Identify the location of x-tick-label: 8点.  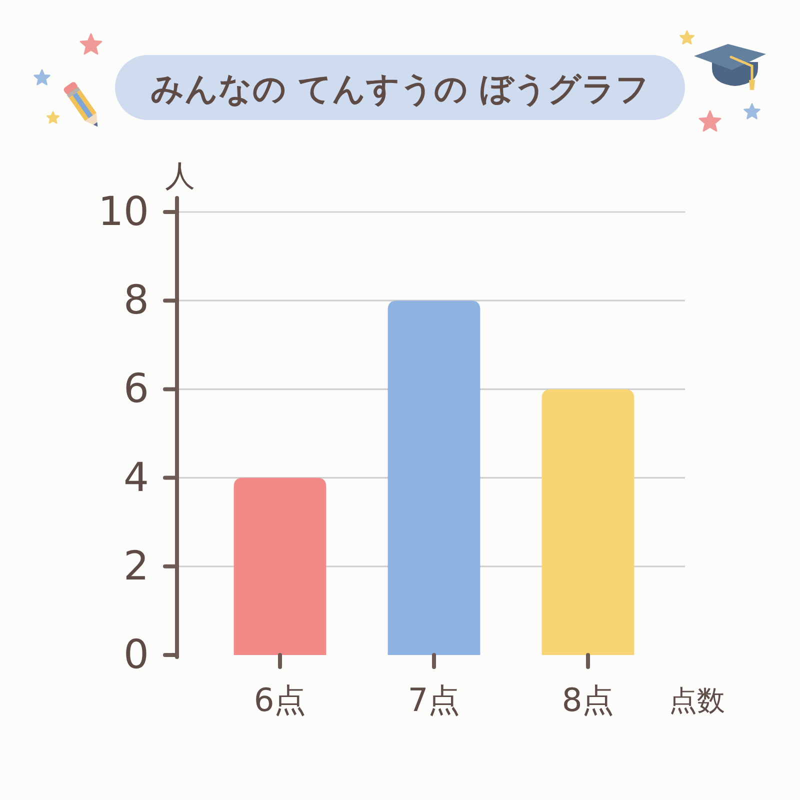
(588, 700).